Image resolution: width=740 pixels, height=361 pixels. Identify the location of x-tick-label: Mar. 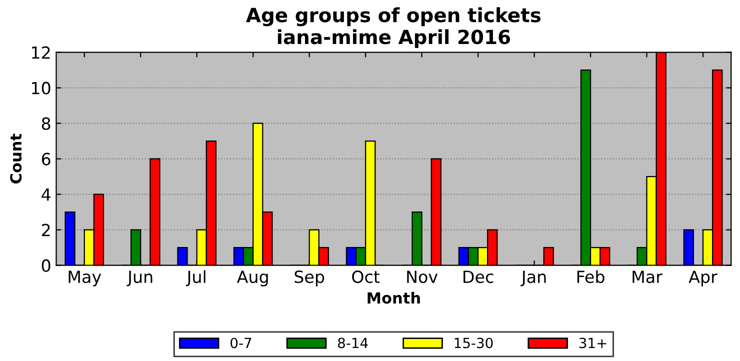
(647, 277).